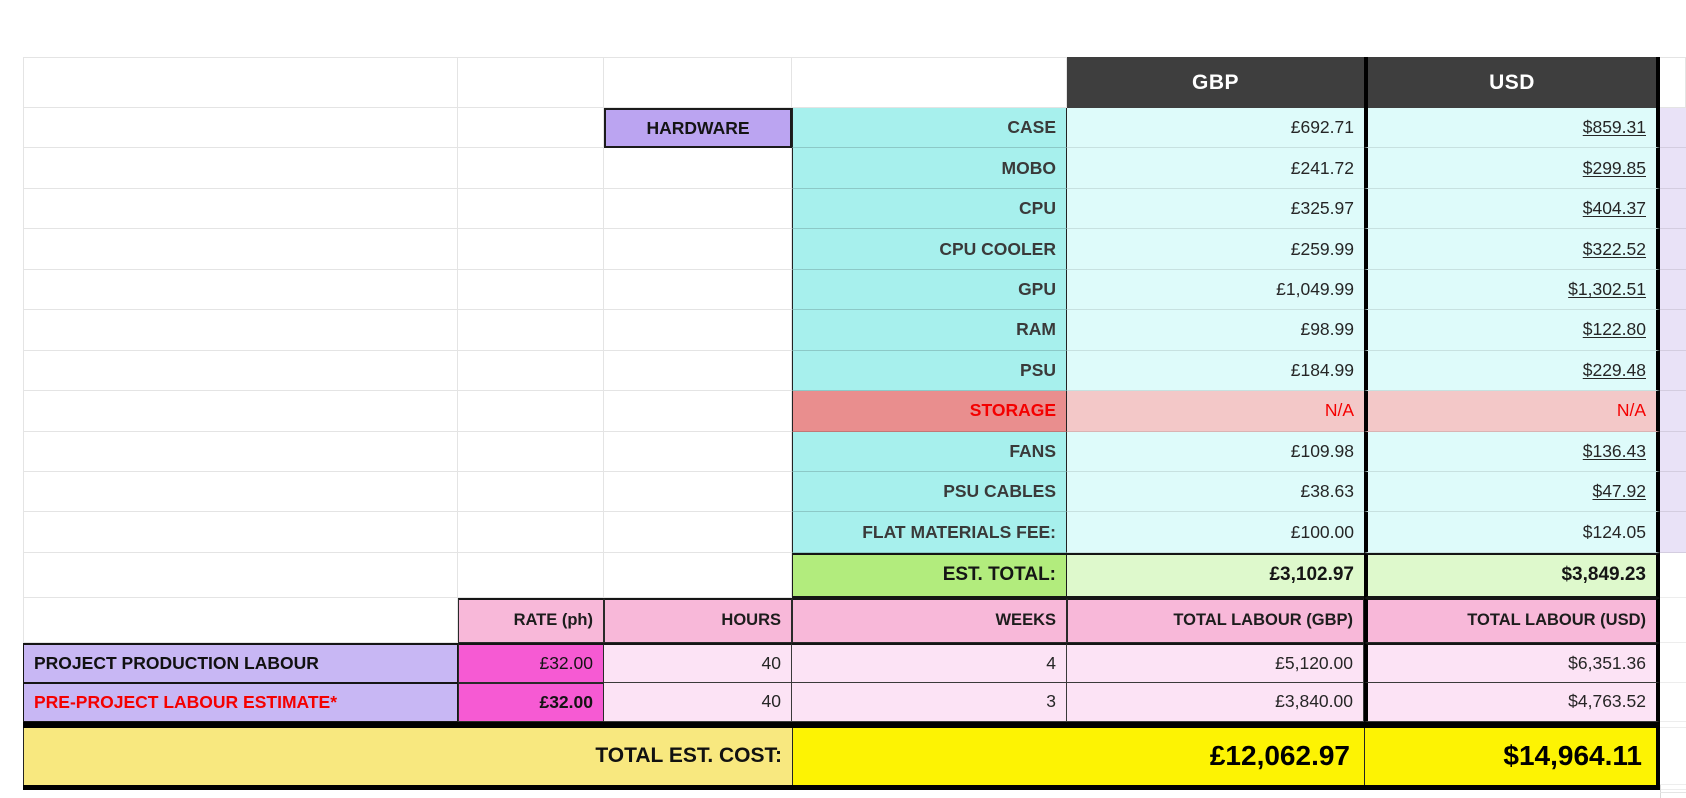 The image size is (1686, 798). I want to click on grand-total-usd: $14,964.11, so click(1512, 756).